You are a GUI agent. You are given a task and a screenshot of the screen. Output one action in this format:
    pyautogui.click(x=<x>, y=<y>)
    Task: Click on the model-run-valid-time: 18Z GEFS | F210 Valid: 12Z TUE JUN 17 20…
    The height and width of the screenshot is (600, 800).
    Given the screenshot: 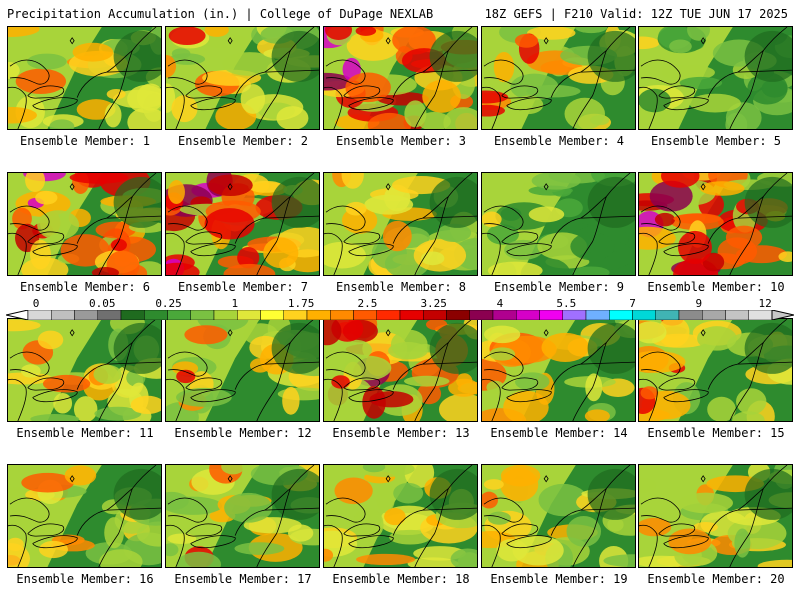 What is the action you would take?
    pyautogui.click(x=636, y=14)
    